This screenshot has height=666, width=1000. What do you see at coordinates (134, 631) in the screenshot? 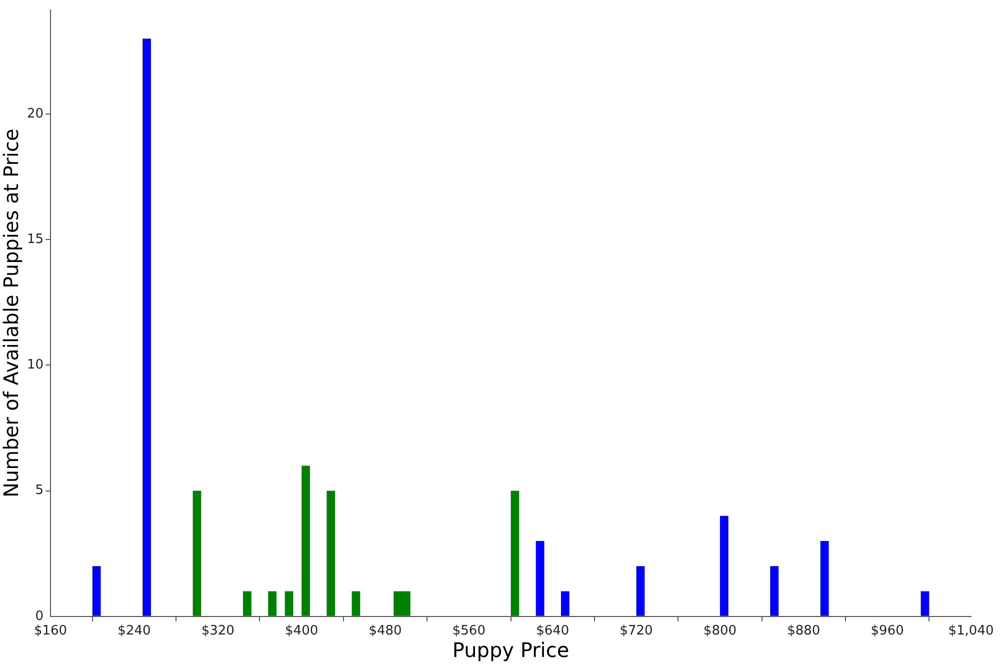
I see `x-tick-label: $240` at bounding box center [134, 631].